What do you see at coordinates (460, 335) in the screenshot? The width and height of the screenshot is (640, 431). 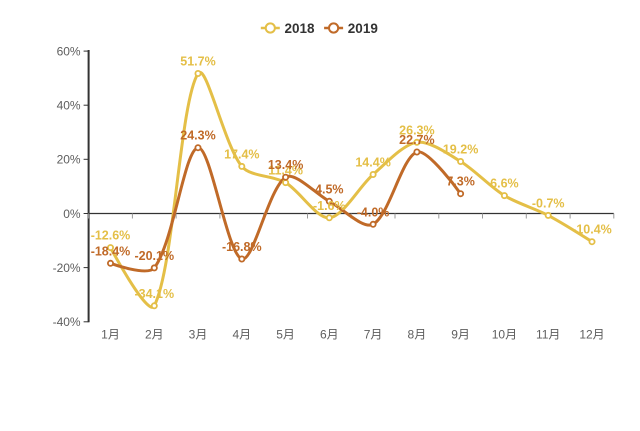 I see `svg-text: 9月` at bounding box center [460, 335].